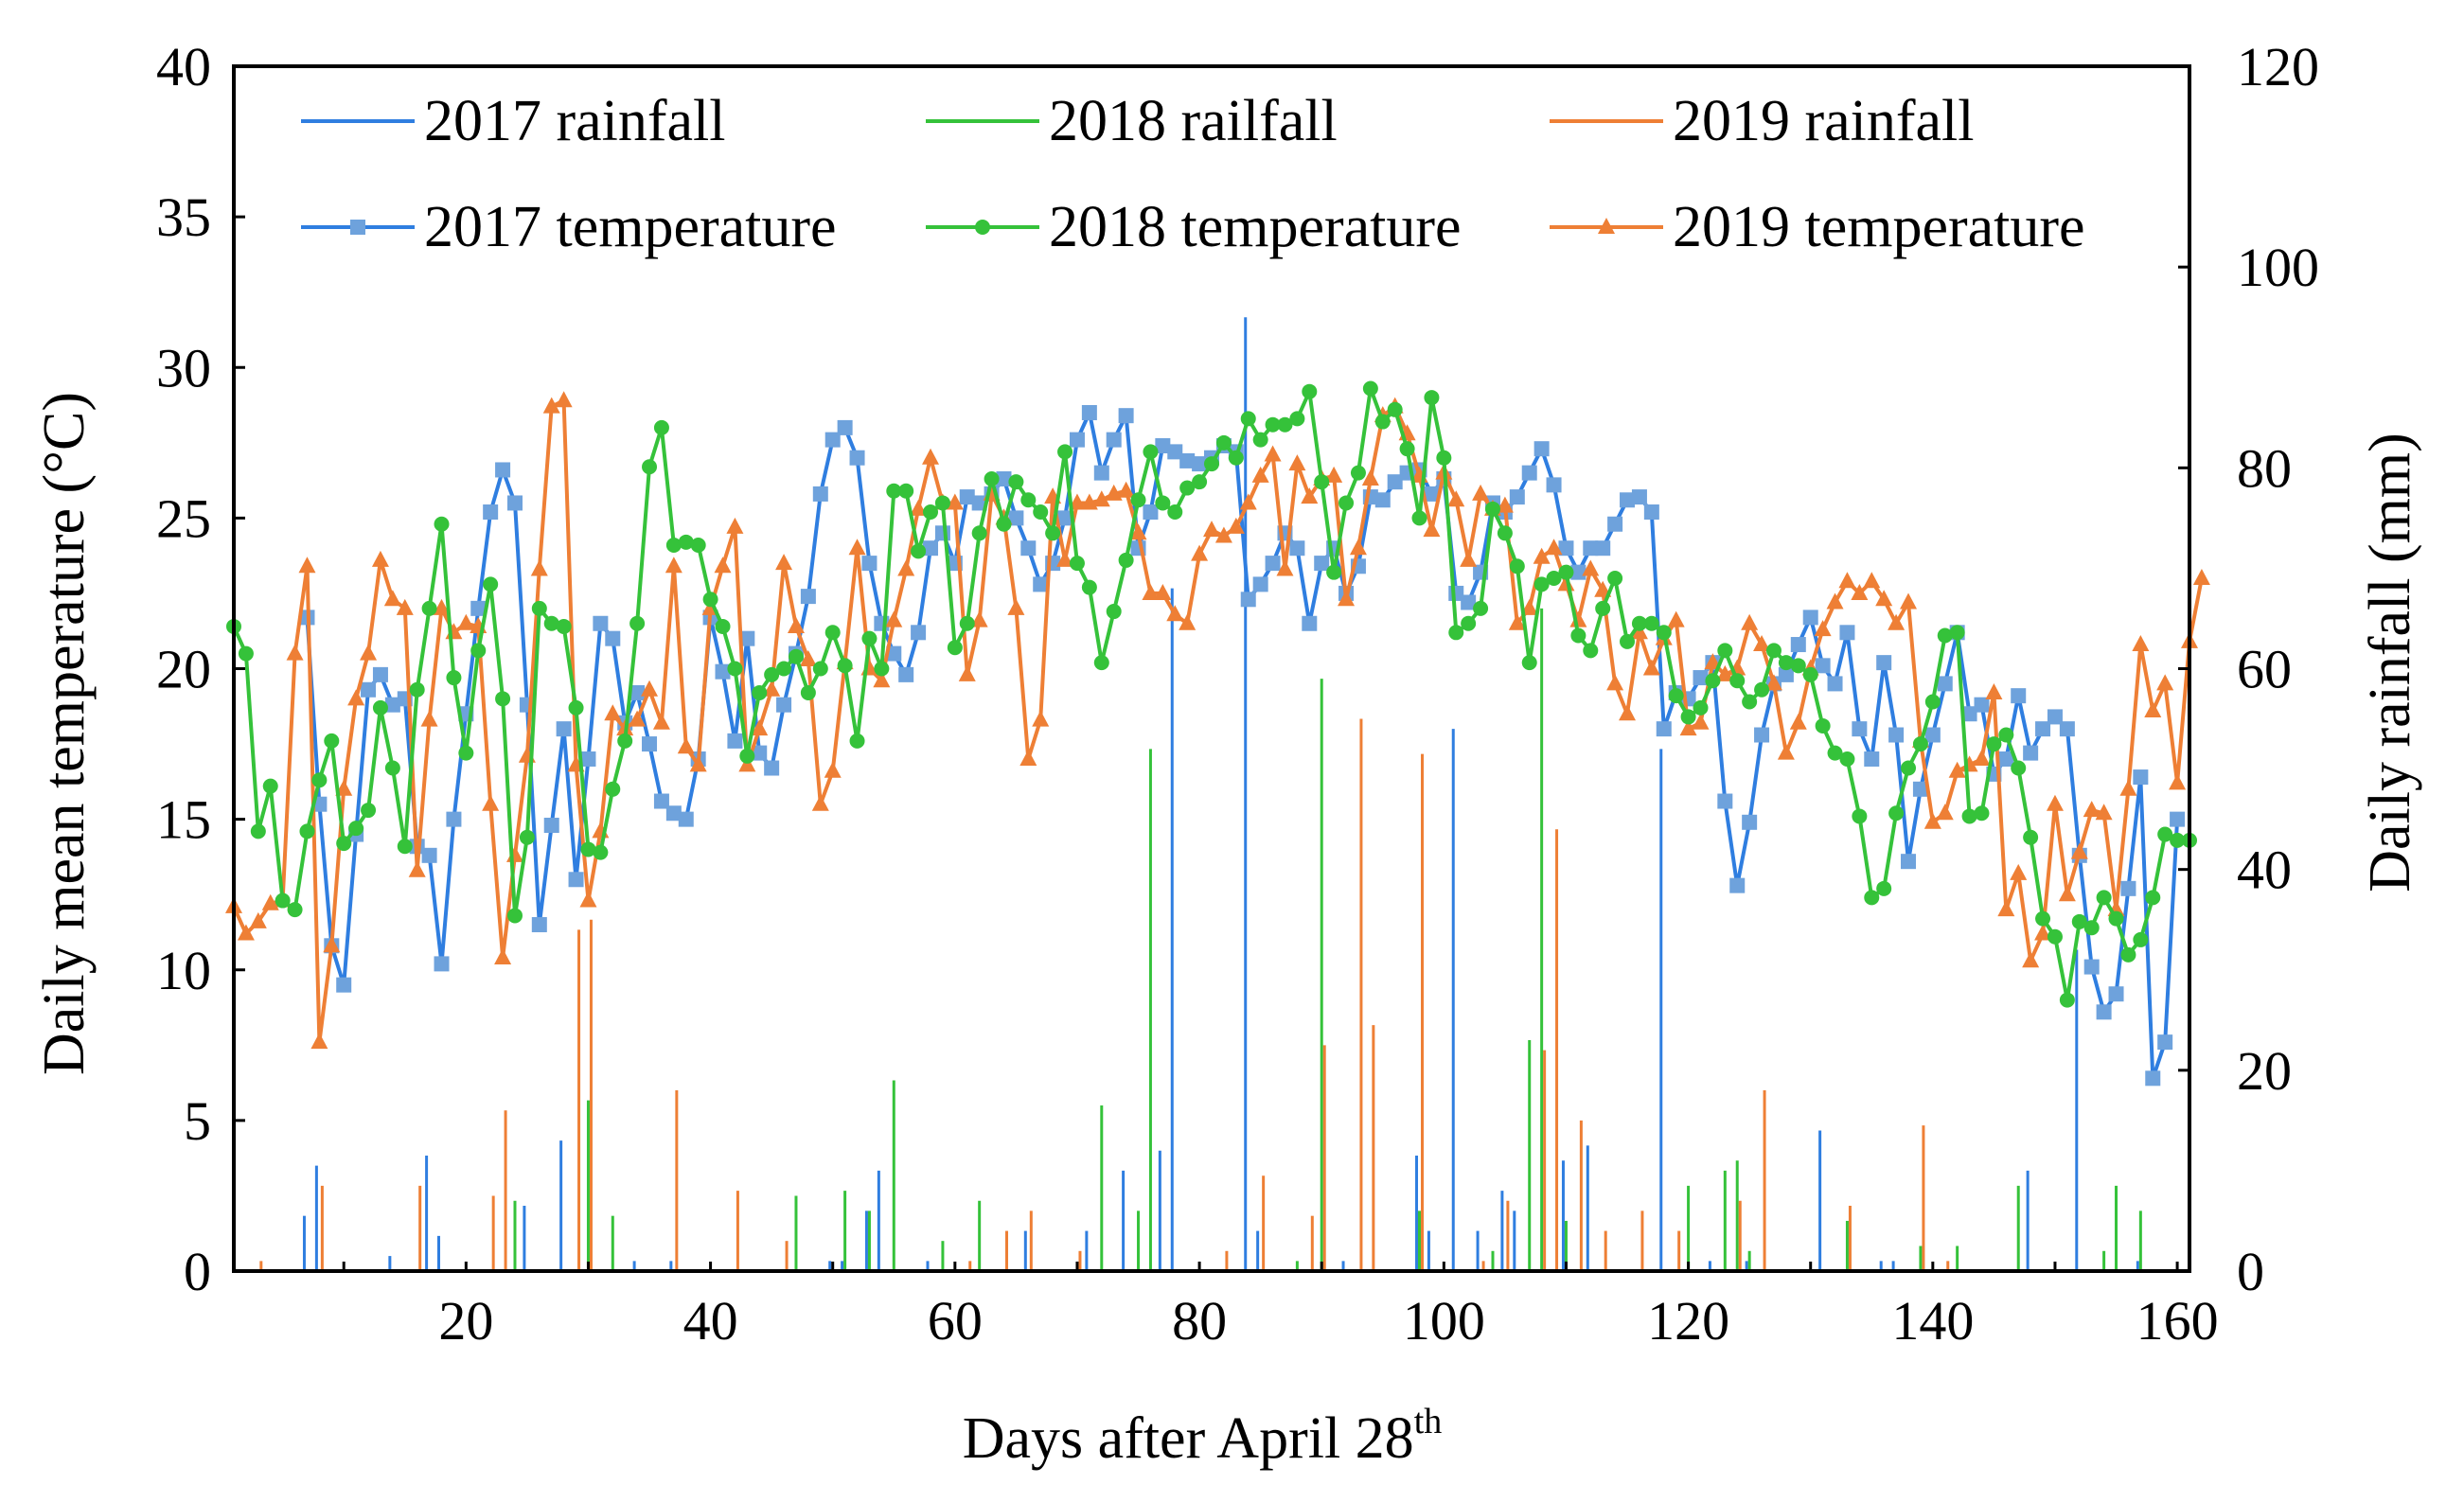 This screenshot has width=2464, height=1502. I want to click on right-y-tick-label-0: 0, so click(2250, 1271).